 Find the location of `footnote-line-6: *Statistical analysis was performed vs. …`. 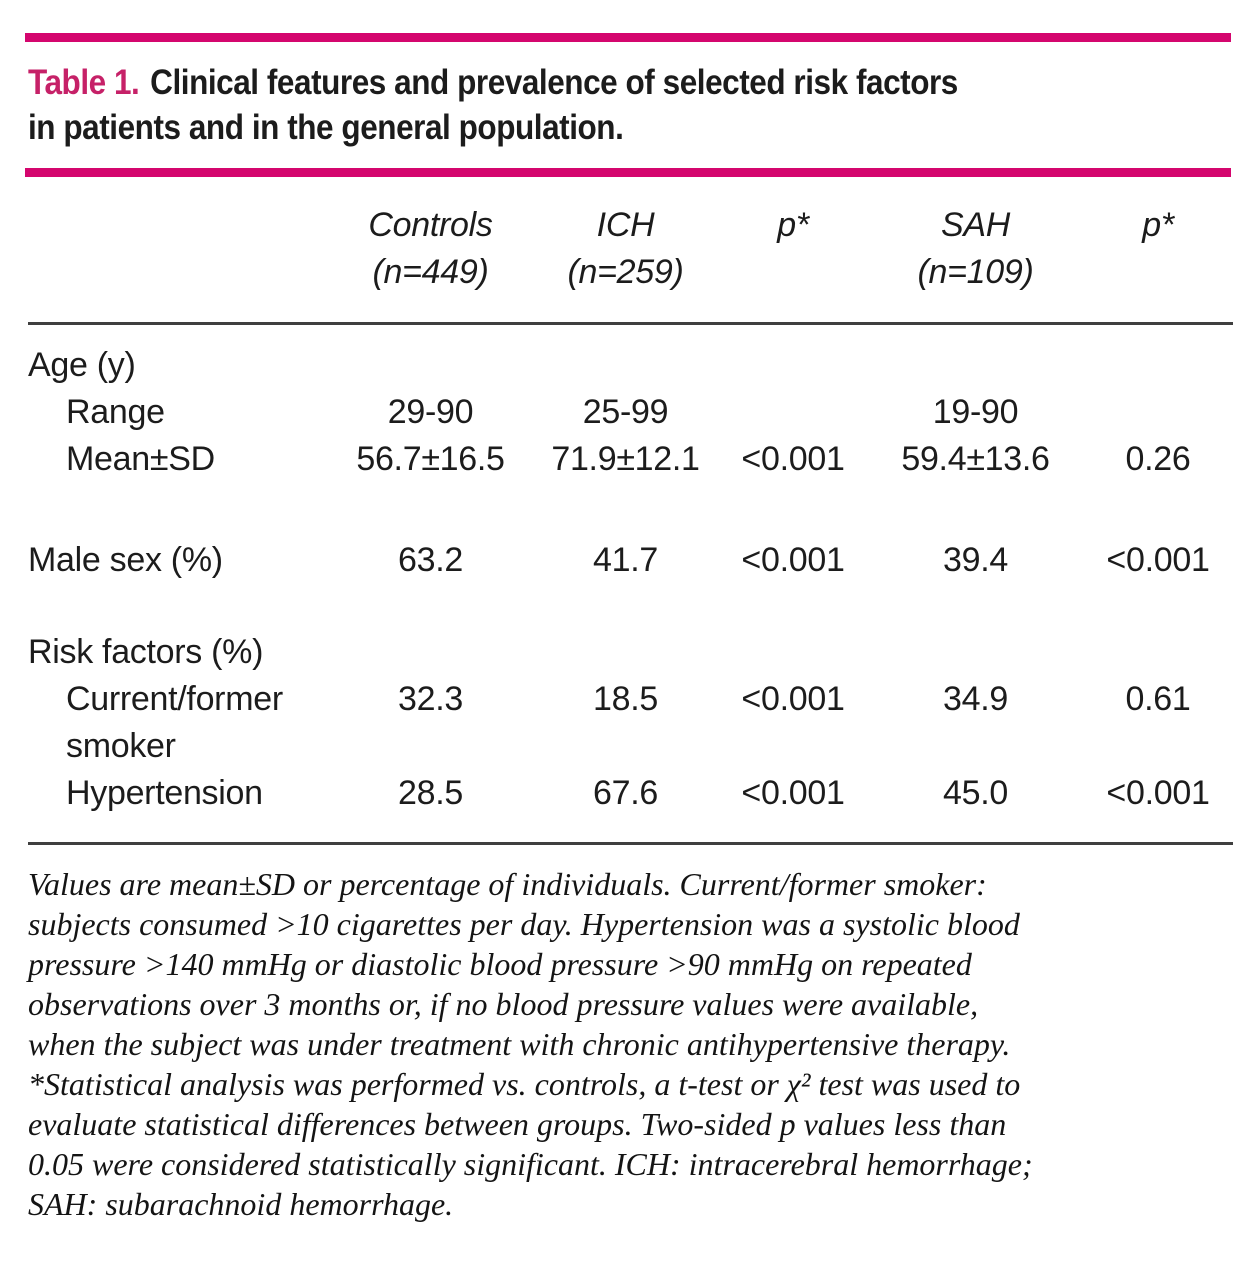

footnote-line-6: *Statistical analysis was performed vs. … is located at coordinates (524, 1084).